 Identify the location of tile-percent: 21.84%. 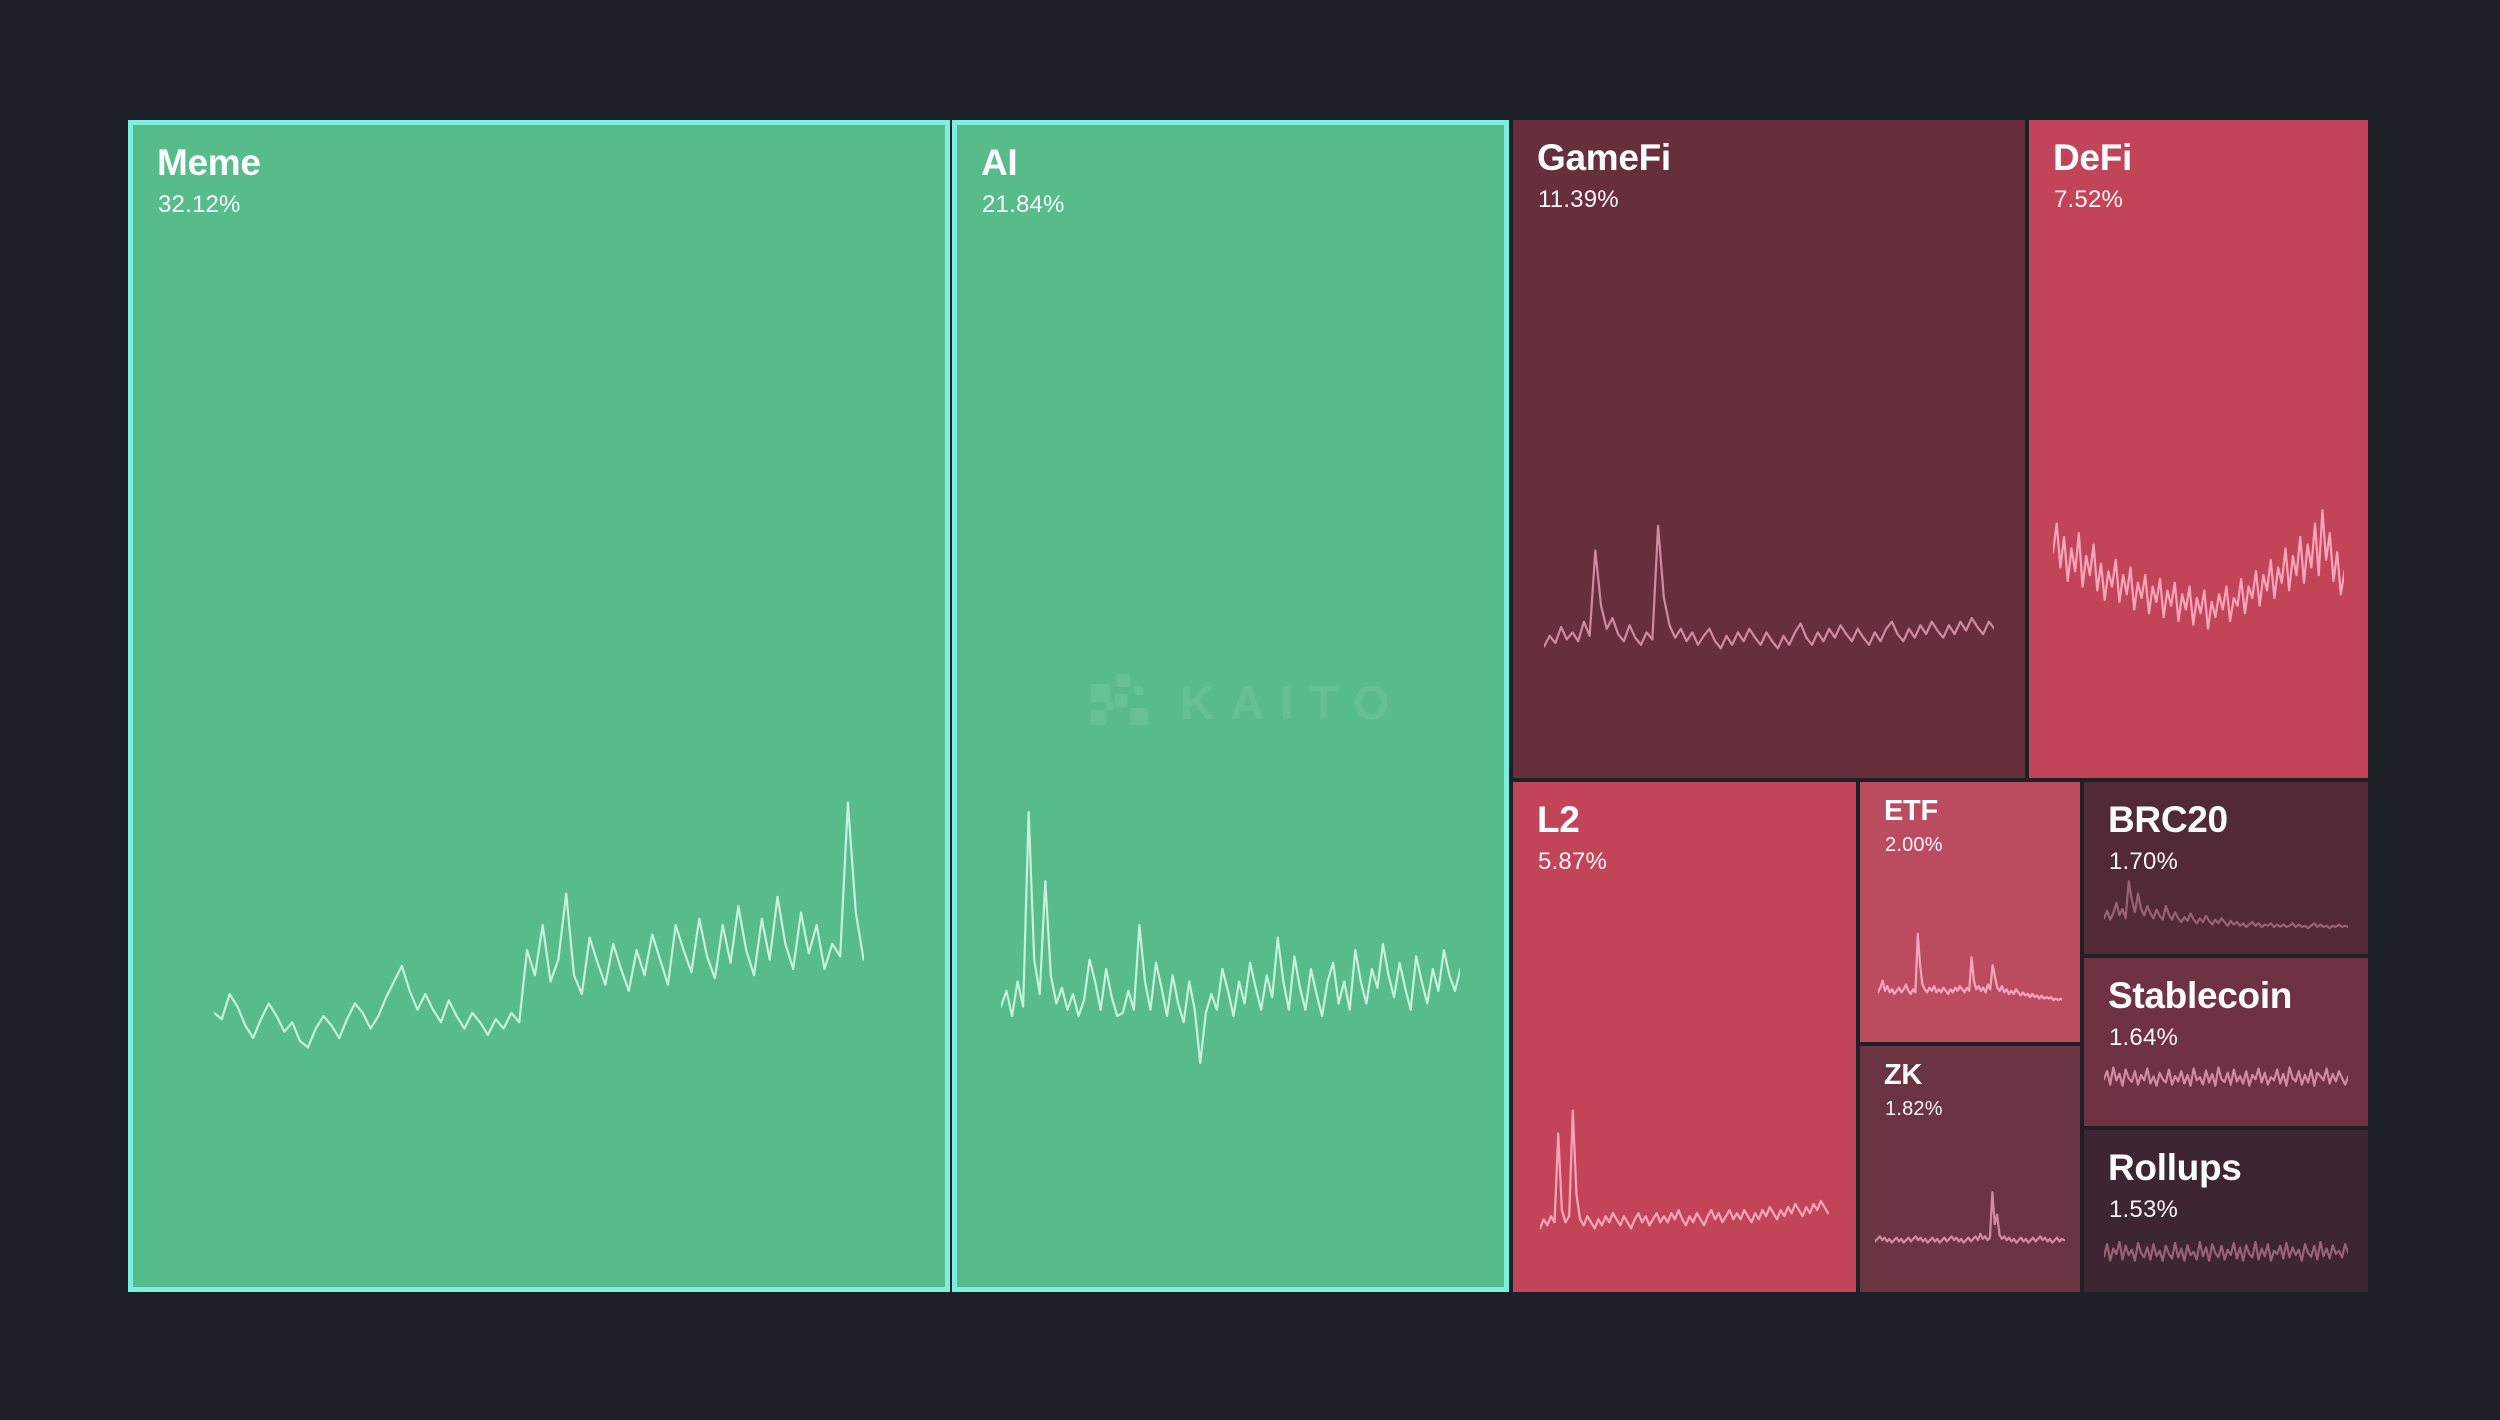
(1023, 204).